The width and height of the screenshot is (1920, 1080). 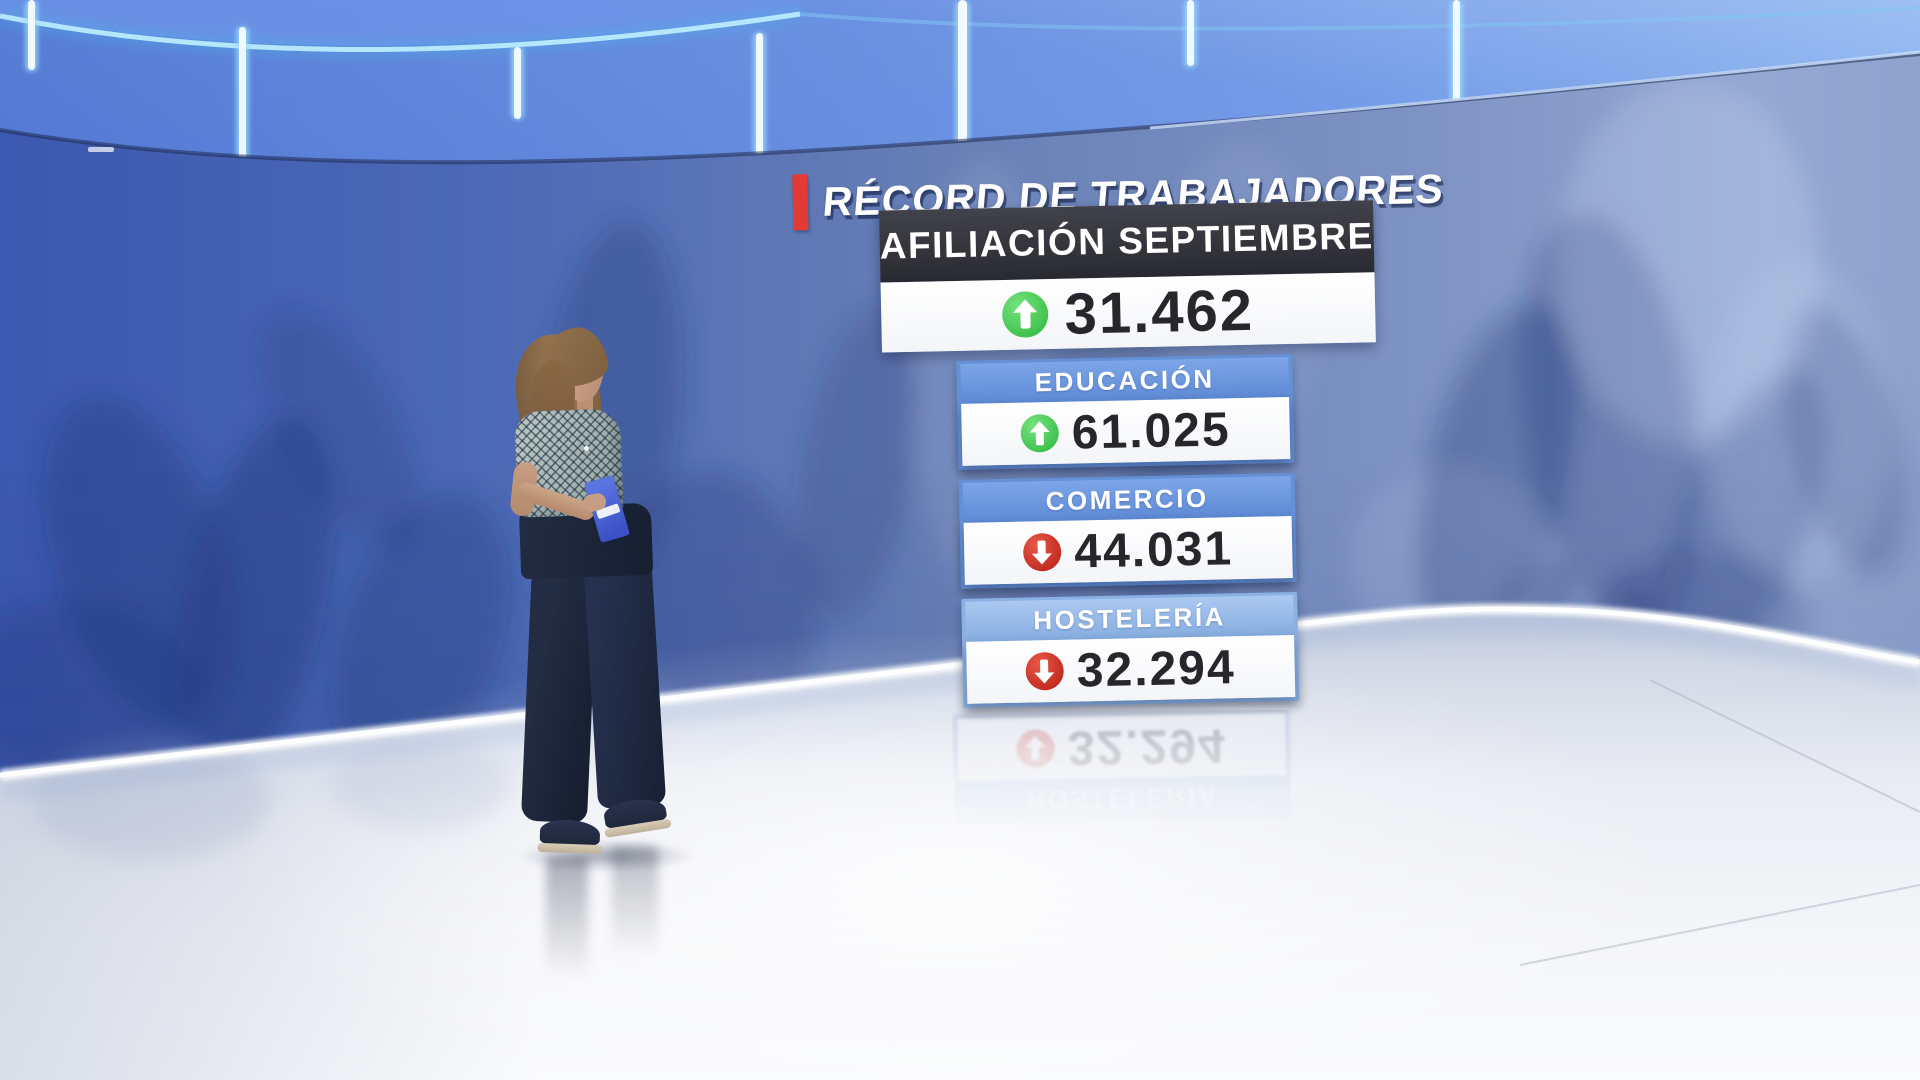 I want to click on floor-seams, so click(x=1719, y=822).